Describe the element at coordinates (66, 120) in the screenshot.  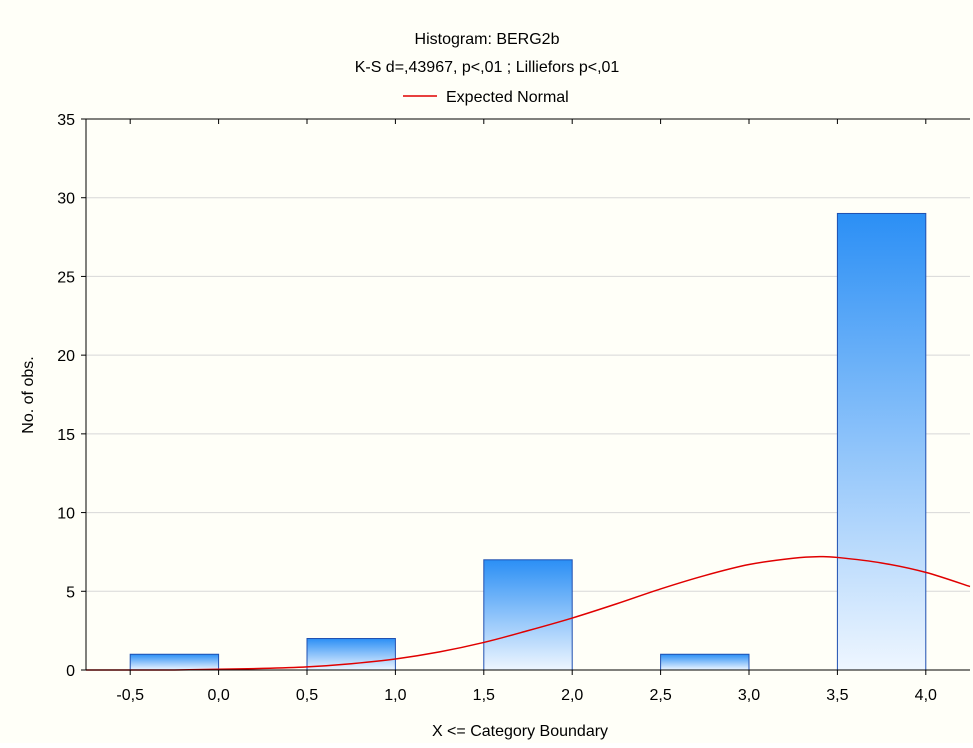
I see `y-tick-label-7: 35` at that location.